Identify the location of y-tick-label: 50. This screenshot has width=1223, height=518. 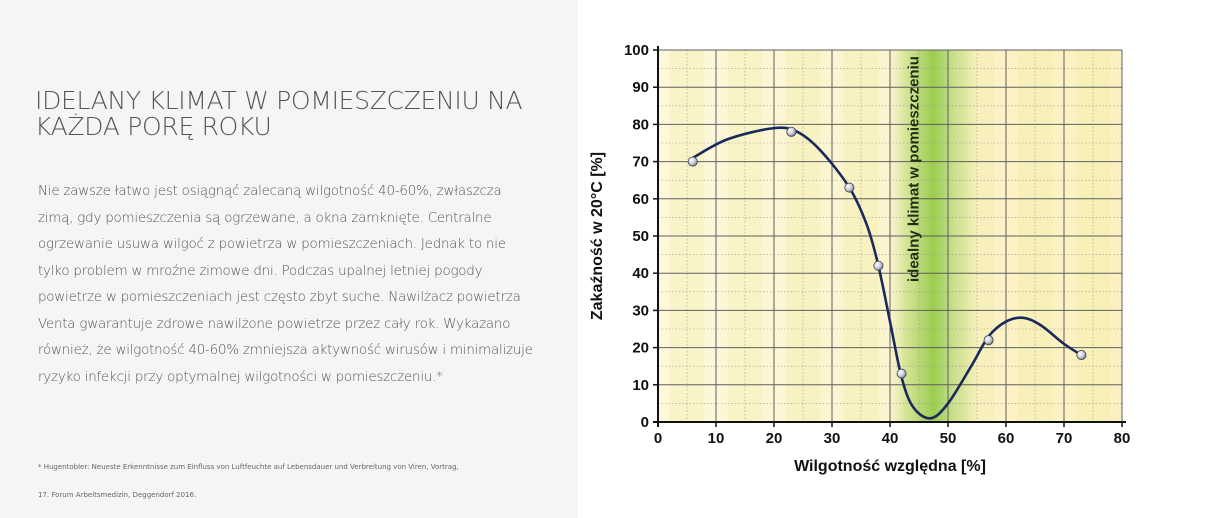
(640, 236).